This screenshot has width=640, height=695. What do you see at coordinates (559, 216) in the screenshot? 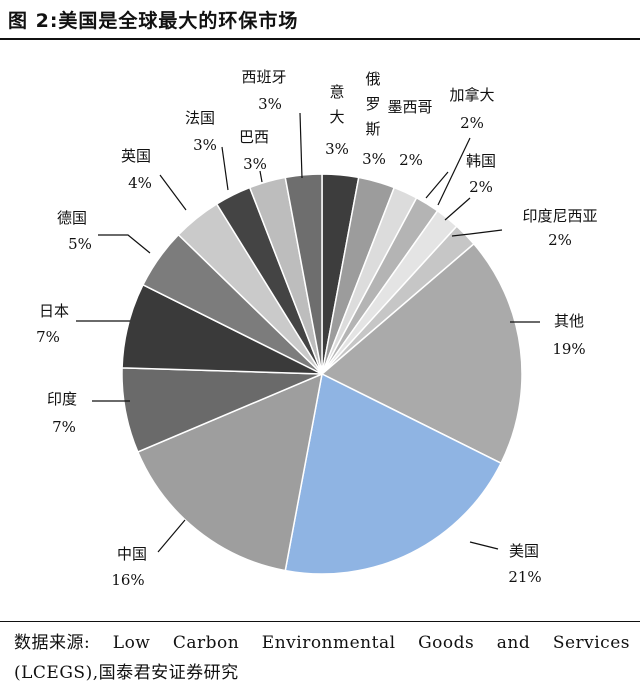
I see `slice-label: 印度尼西亚` at bounding box center [559, 216].